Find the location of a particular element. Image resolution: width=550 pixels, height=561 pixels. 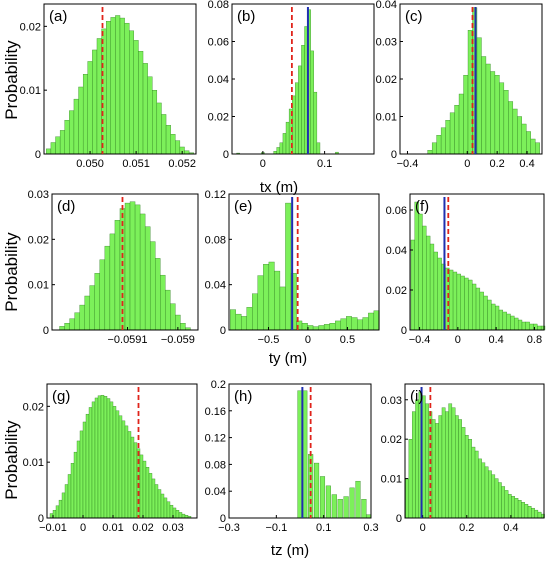

x-tick-label: 0.2 is located at coordinates (466, 528).